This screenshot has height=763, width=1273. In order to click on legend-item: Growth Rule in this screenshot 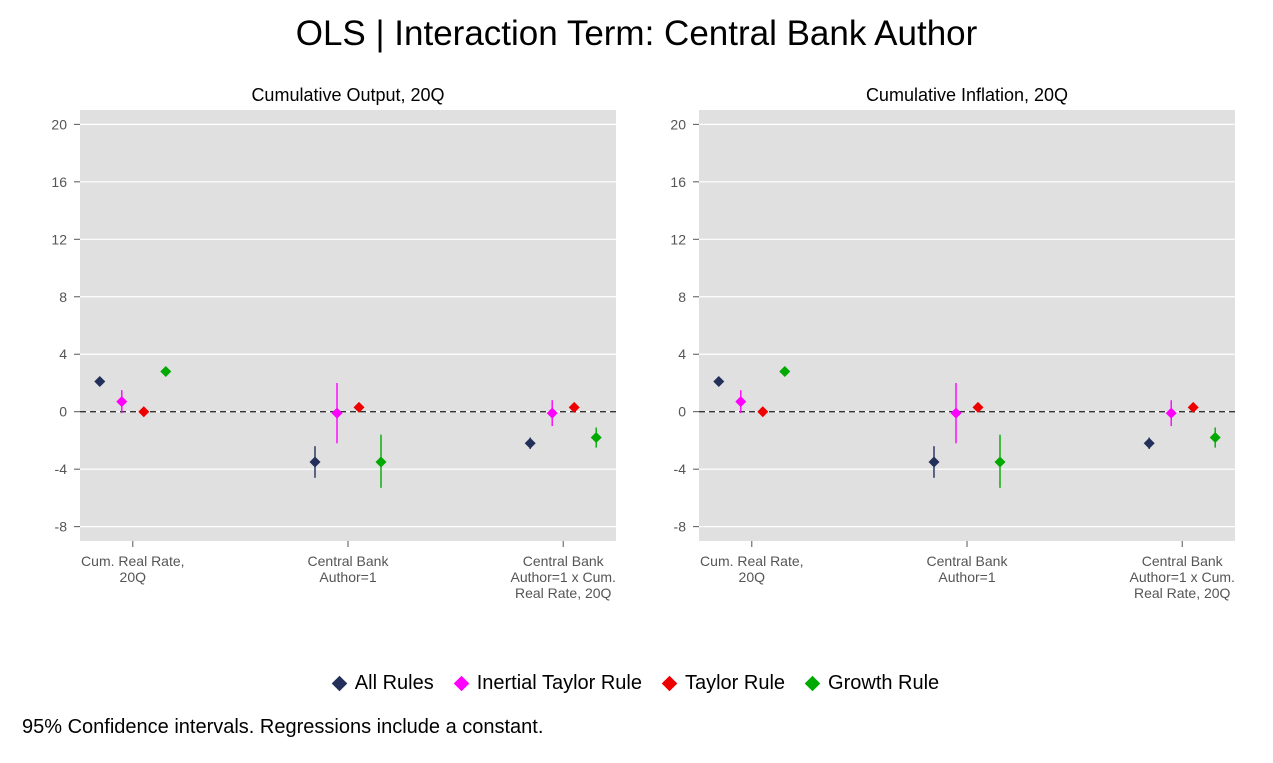, I will do `click(872, 683)`.